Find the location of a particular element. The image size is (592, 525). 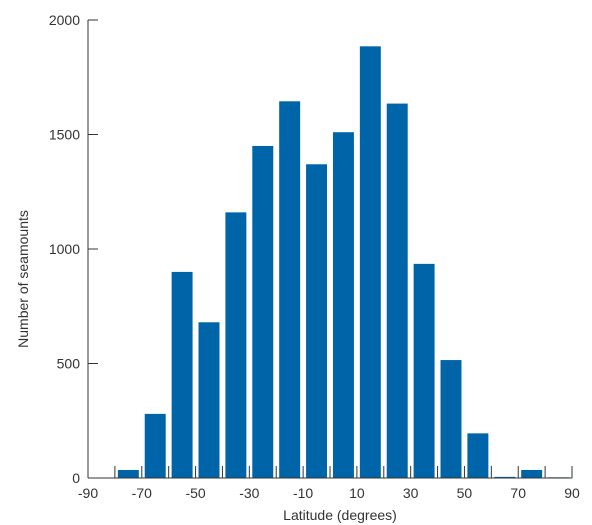

x-tick-label-4: -10 is located at coordinates (303, 493).